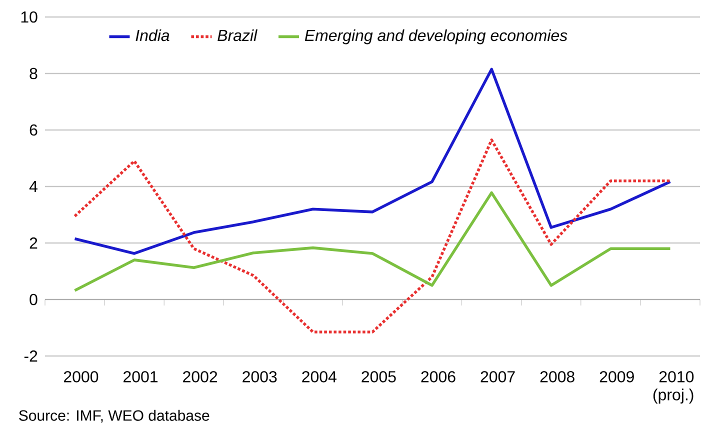  What do you see at coordinates (259, 376) in the screenshot?
I see `x-tick-label: 2003` at bounding box center [259, 376].